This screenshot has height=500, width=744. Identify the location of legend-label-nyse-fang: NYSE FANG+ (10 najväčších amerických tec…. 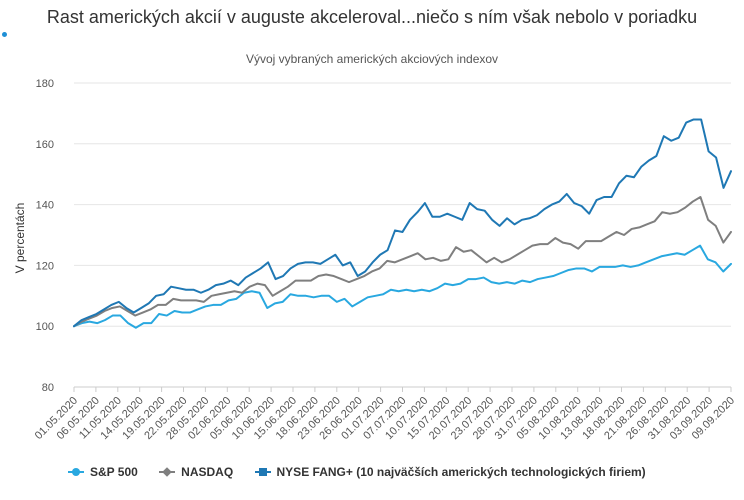
(461, 472).